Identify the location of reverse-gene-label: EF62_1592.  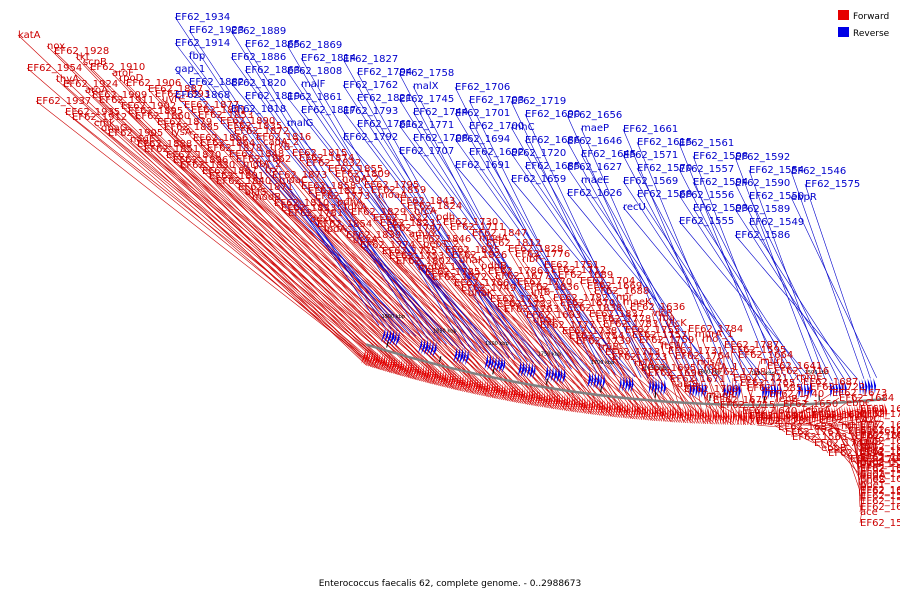
(762, 157).